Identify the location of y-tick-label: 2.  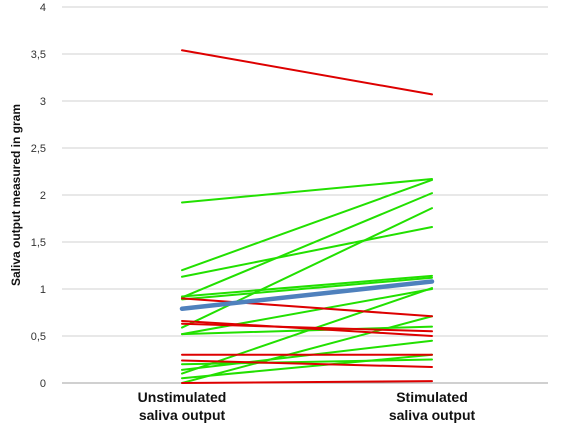
(43, 196).